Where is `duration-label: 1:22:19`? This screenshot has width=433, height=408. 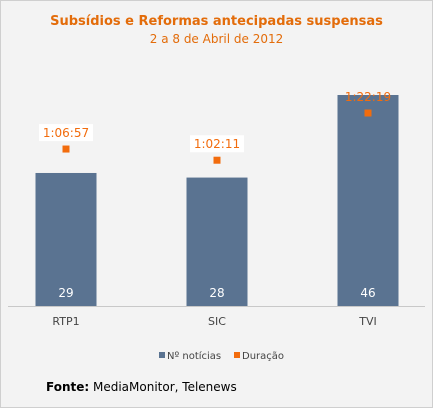 duration-label: 1:22:19 is located at coordinates (368, 97).